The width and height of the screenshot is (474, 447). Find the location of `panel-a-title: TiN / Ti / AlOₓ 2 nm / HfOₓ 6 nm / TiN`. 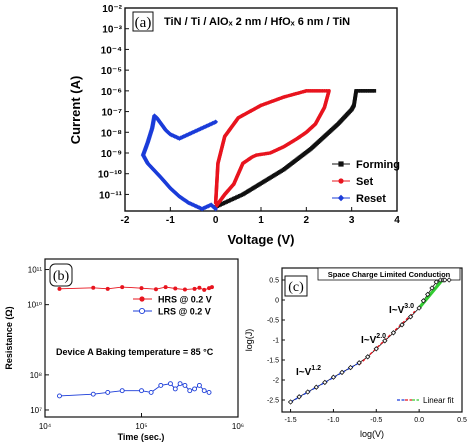

panel-a-title: TiN / Ti / AlOₓ 2 nm / HfOₓ 6 nm / TiN is located at coordinates (257, 22).